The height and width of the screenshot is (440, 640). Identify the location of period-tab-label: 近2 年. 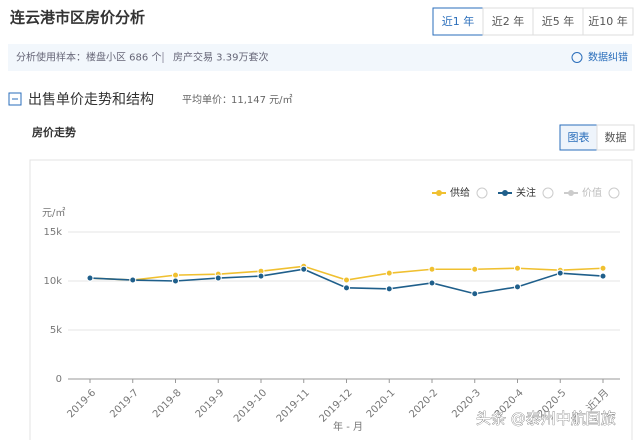
(508, 21).